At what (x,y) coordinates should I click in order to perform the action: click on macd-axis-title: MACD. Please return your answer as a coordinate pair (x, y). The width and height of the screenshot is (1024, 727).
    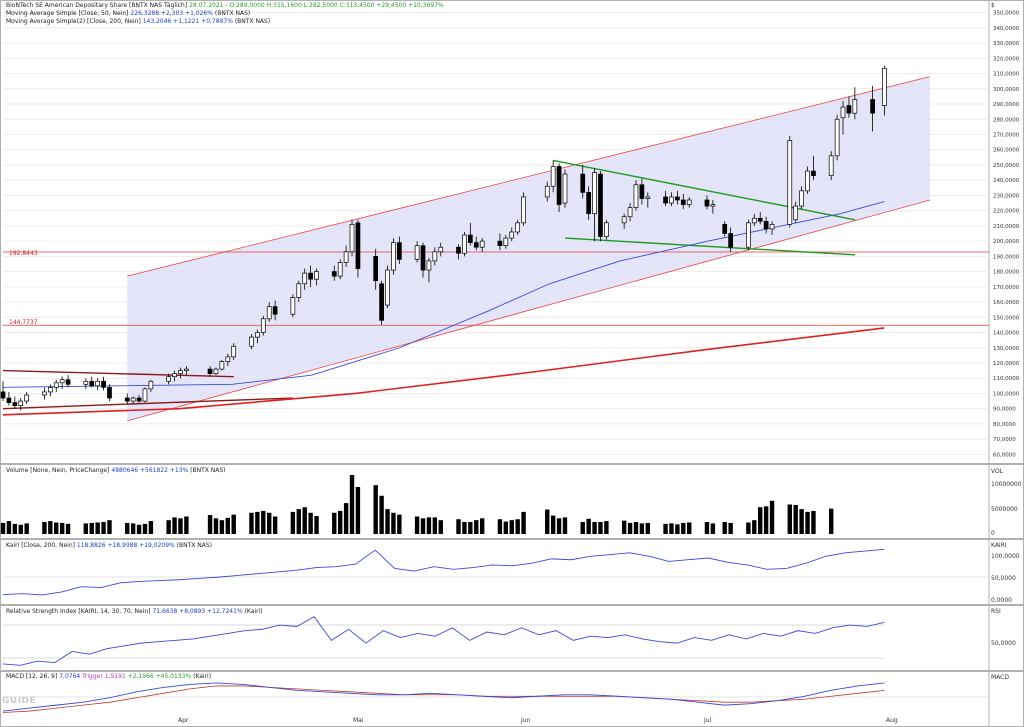
    Looking at the image, I should click on (1000, 677).